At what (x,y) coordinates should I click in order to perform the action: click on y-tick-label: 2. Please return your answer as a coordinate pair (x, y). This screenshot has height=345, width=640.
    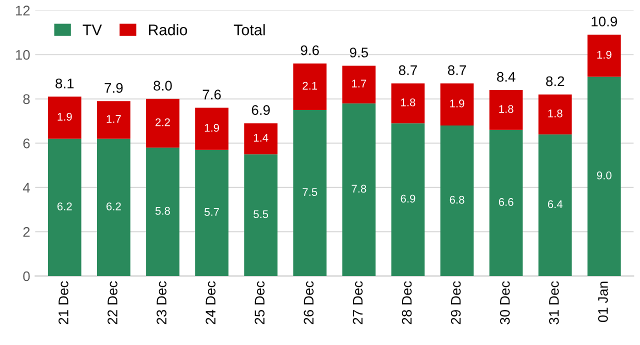
    Looking at the image, I should click on (26, 232).